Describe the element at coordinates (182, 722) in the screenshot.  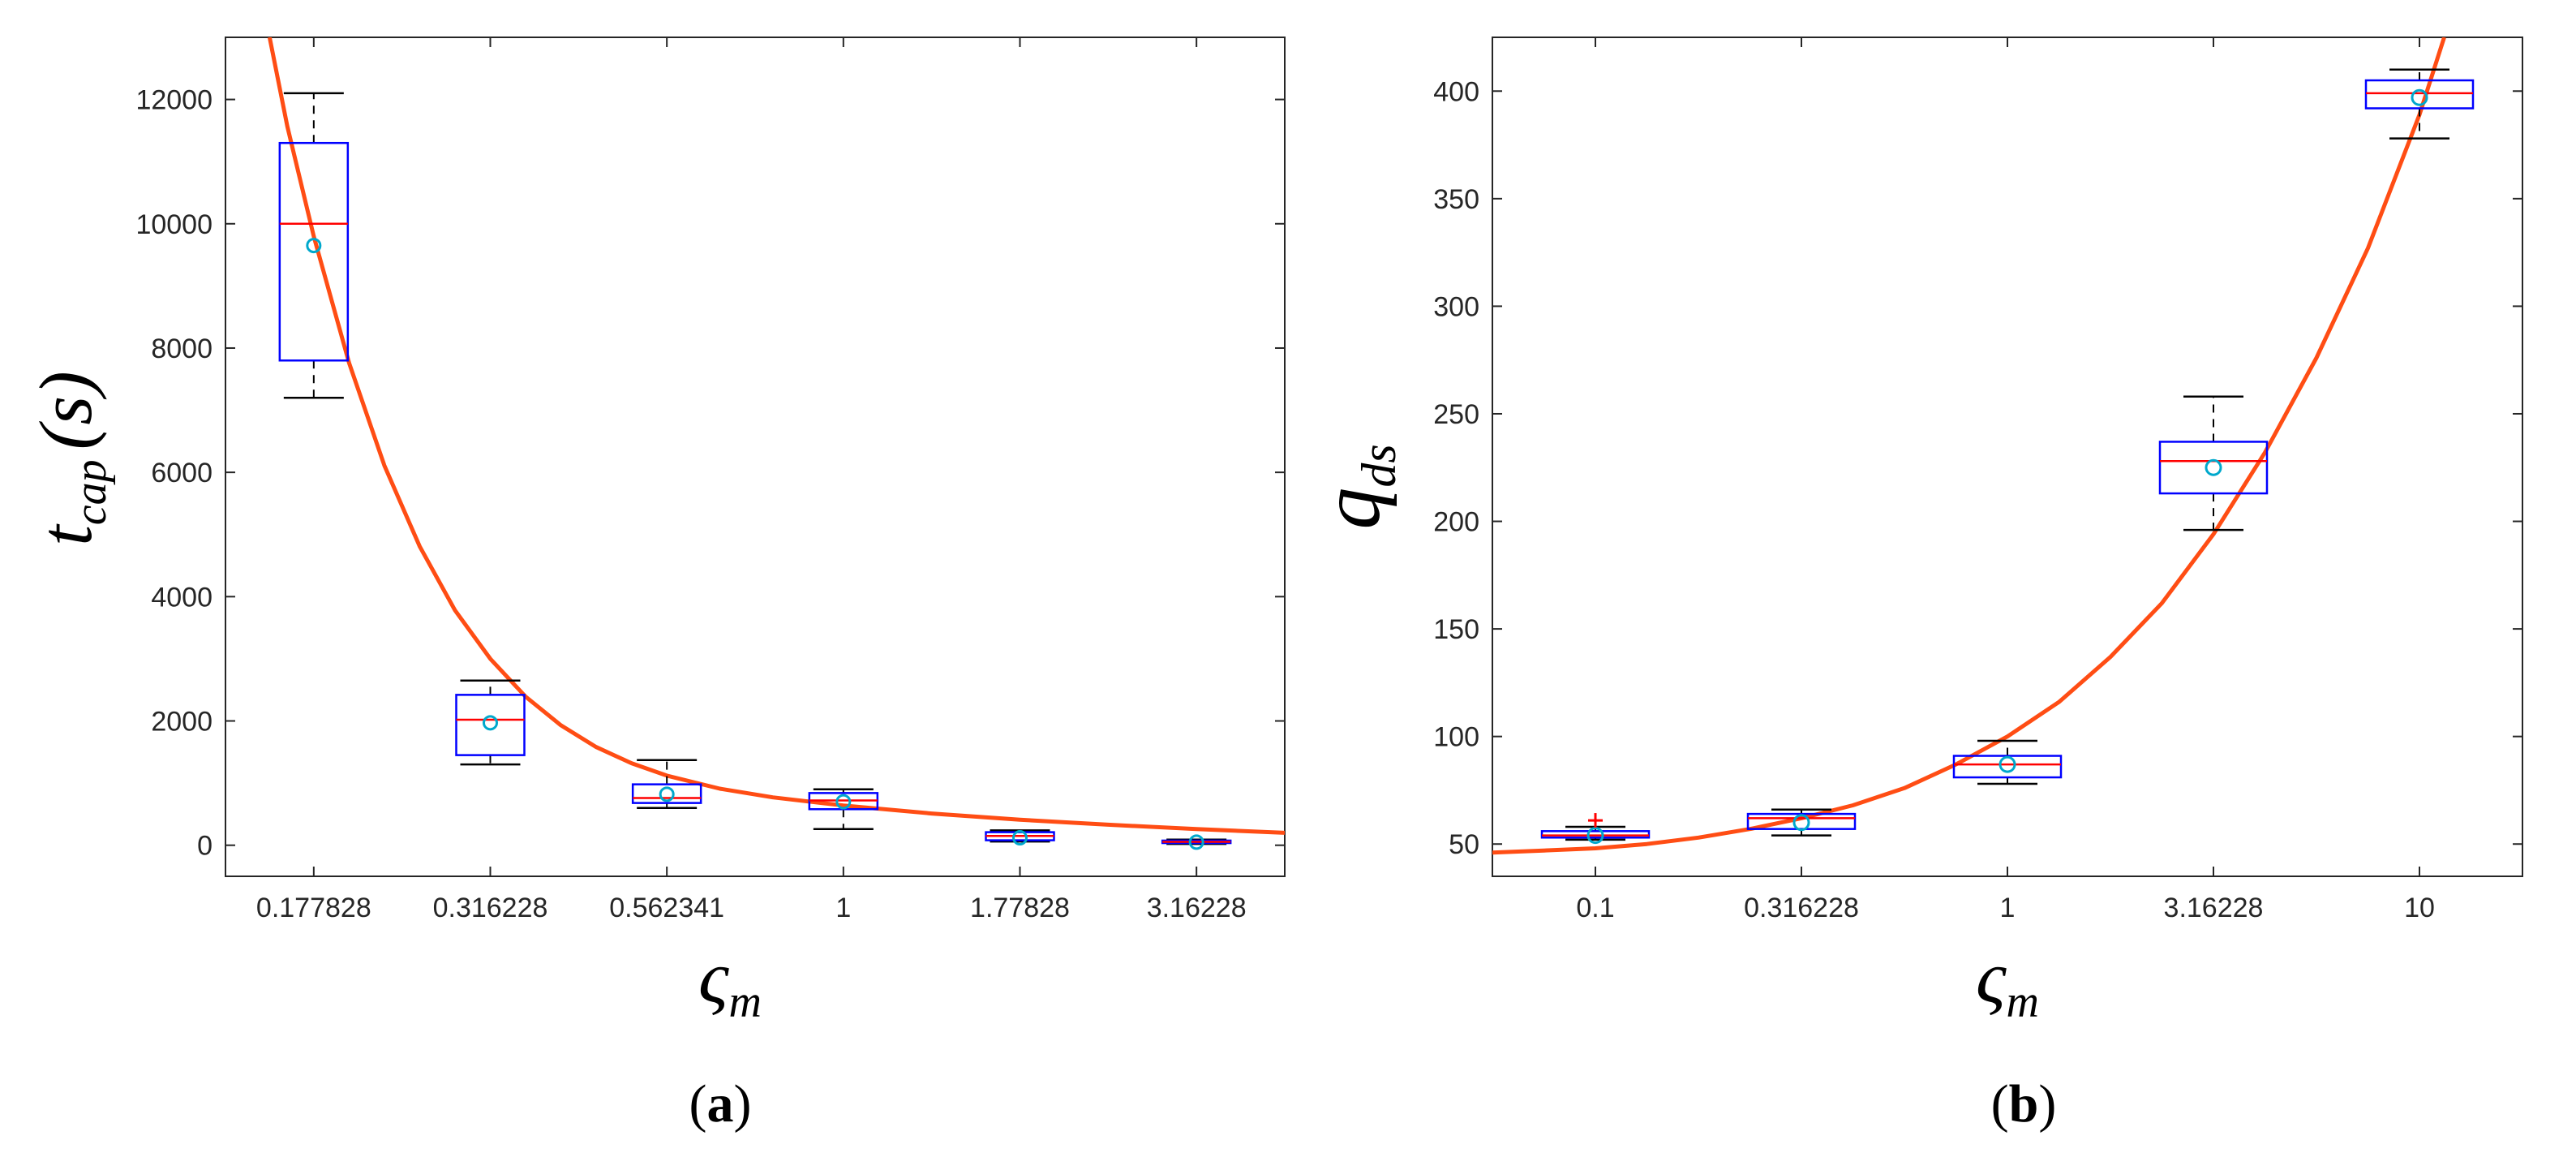
I see `panel-a-ytick-label: 2000` at that location.